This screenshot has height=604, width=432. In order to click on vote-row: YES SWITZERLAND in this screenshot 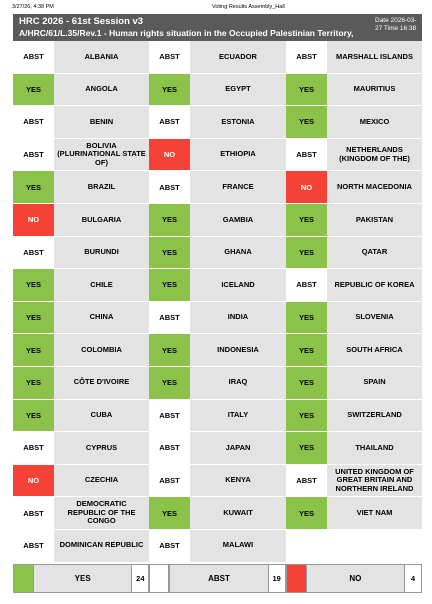, I will do `click(354, 416)`.